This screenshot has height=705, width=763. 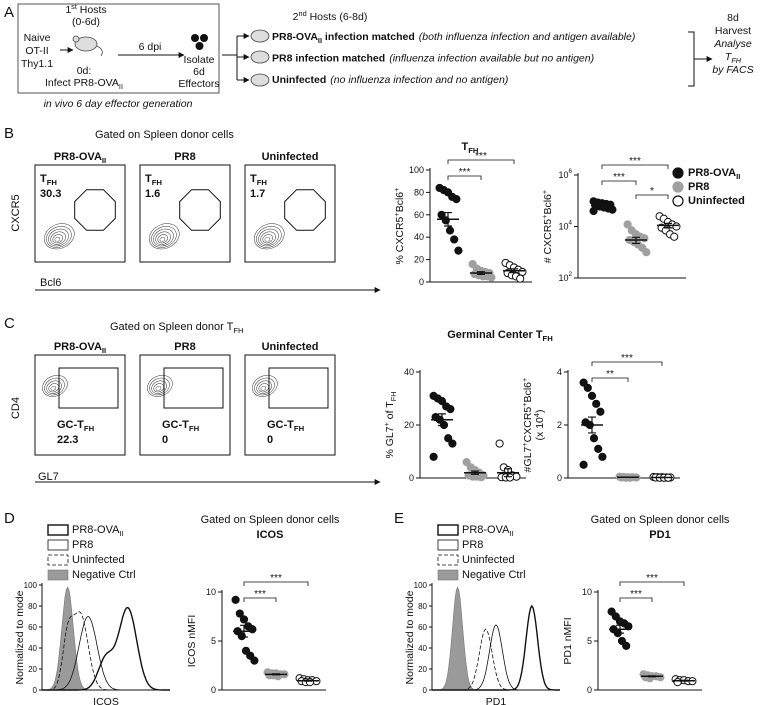 I want to click on text-part: by FACS, so click(x=732, y=70).